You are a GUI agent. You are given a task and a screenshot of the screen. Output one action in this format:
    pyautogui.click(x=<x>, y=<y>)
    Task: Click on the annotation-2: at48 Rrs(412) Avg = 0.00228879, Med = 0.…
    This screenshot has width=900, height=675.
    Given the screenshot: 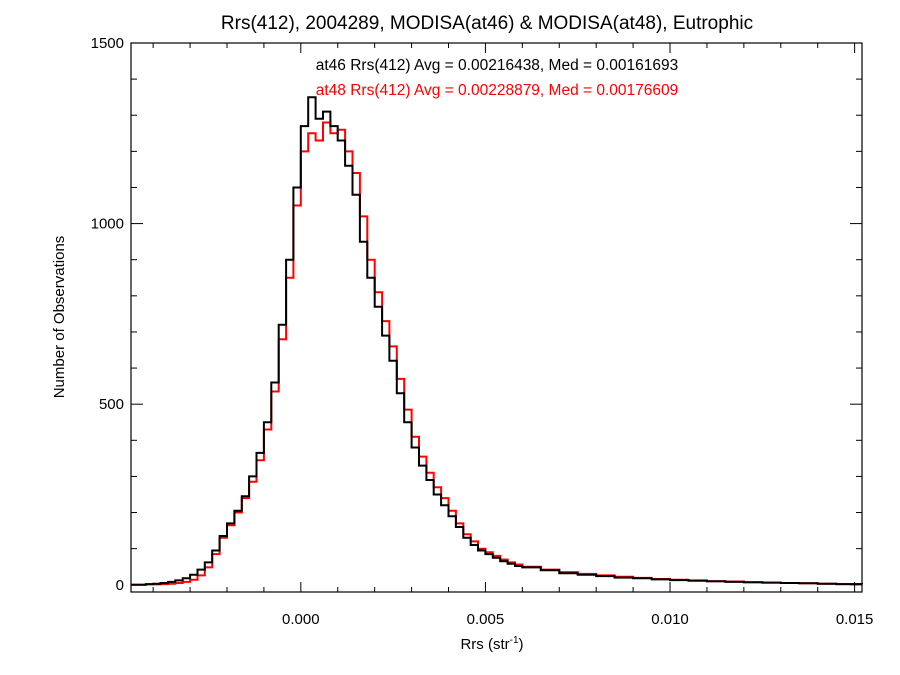 What is the action you would take?
    pyautogui.click(x=497, y=90)
    